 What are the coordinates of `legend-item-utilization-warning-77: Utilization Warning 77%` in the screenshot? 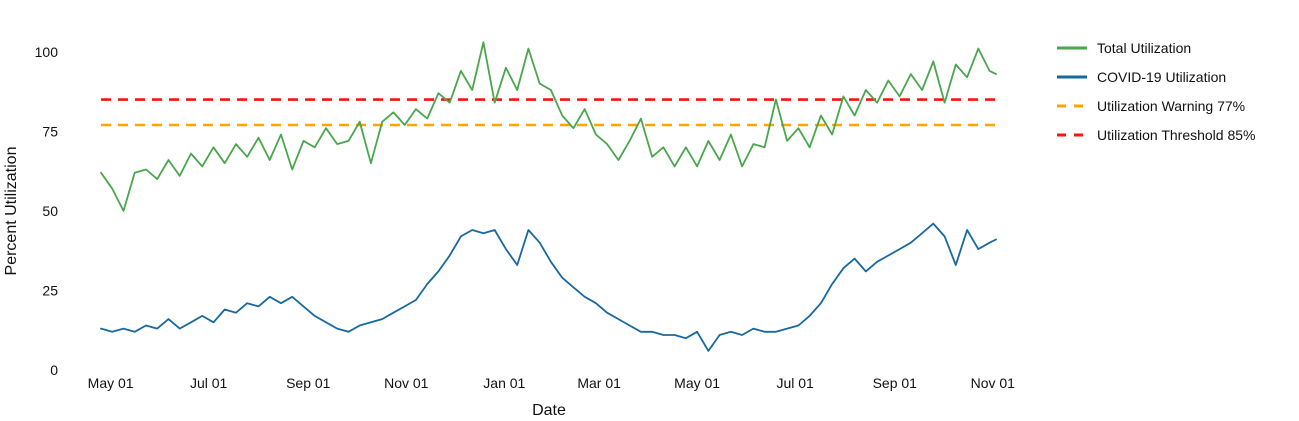 It's located at (1156, 106).